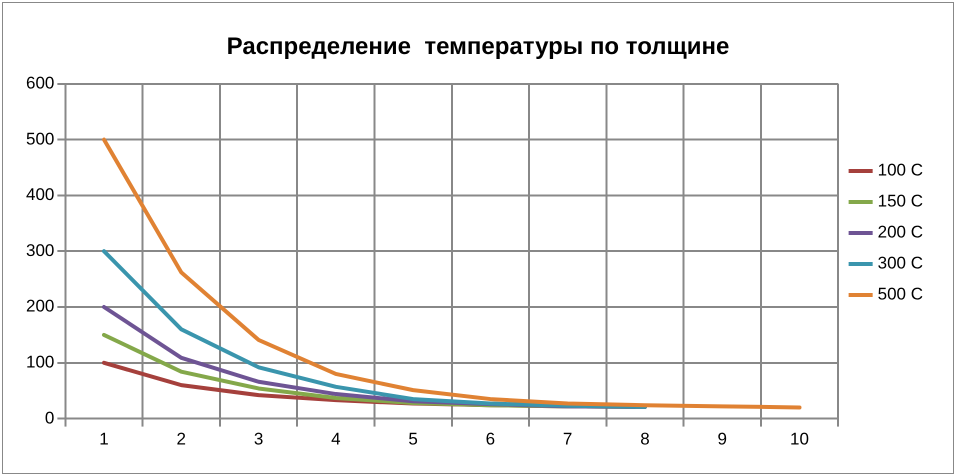 Image resolution: width=956 pixels, height=476 pixels. Describe the element at coordinates (181, 438) in the screenshot. I see `x-tick-label: 2` at that location.